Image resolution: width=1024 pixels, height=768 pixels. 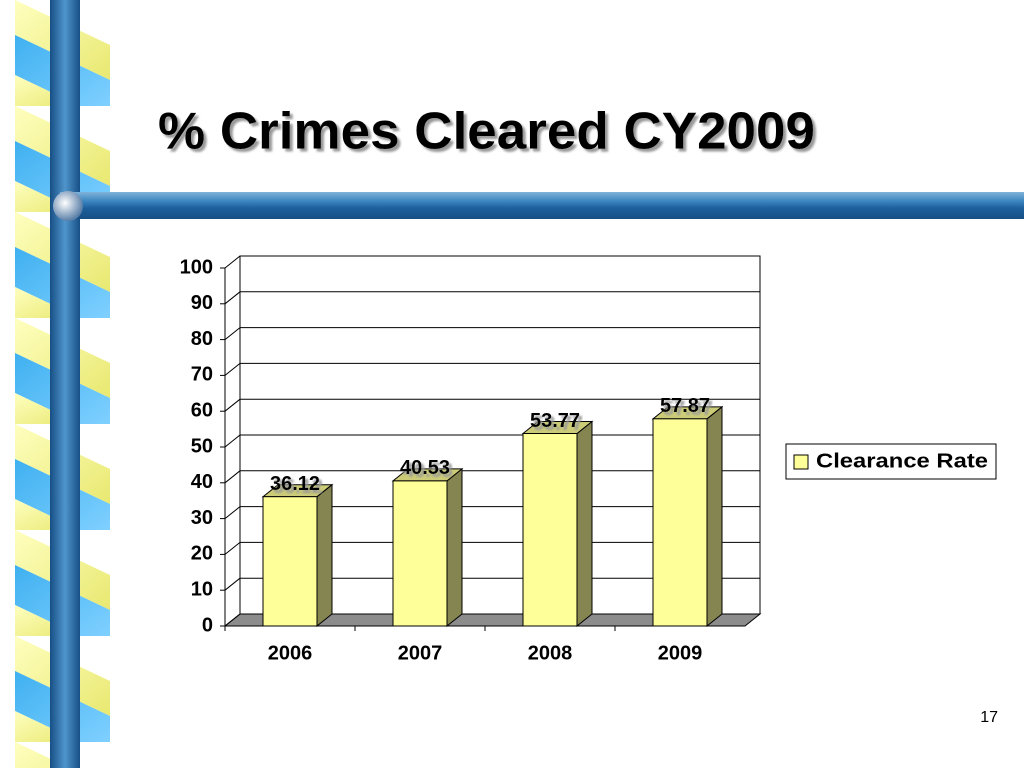 What do you see at coordinates (202, 410) in the screenshot?
I see `y-tick-label: 60` at bounding box center [202, 410].